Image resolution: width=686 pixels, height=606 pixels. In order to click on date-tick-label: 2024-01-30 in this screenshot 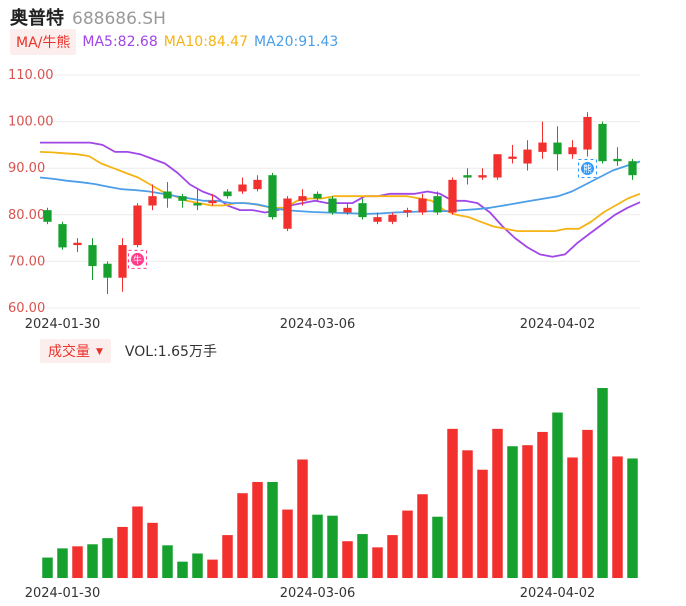, I will do `click(63, 593)`.